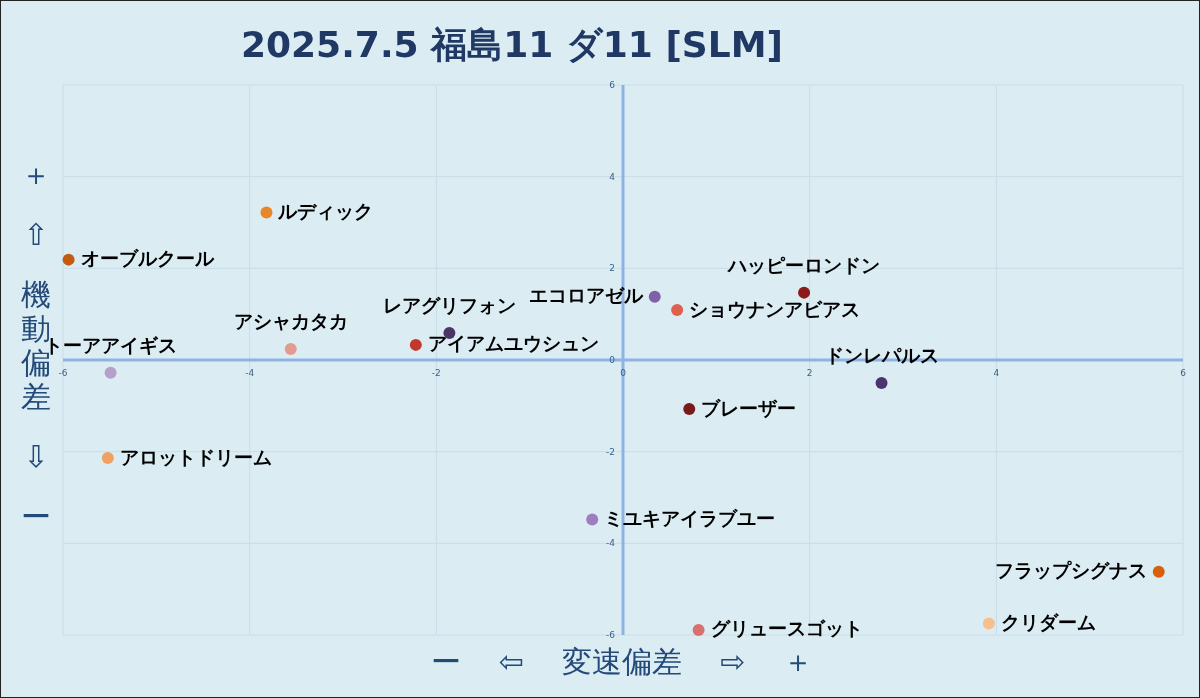 This screenshot has height=698, width=1200. What do you see at coordinates (513, 343) in the screenshot?
I see `series-label: アイアムユウシュン` at bounding box center [513, 343].